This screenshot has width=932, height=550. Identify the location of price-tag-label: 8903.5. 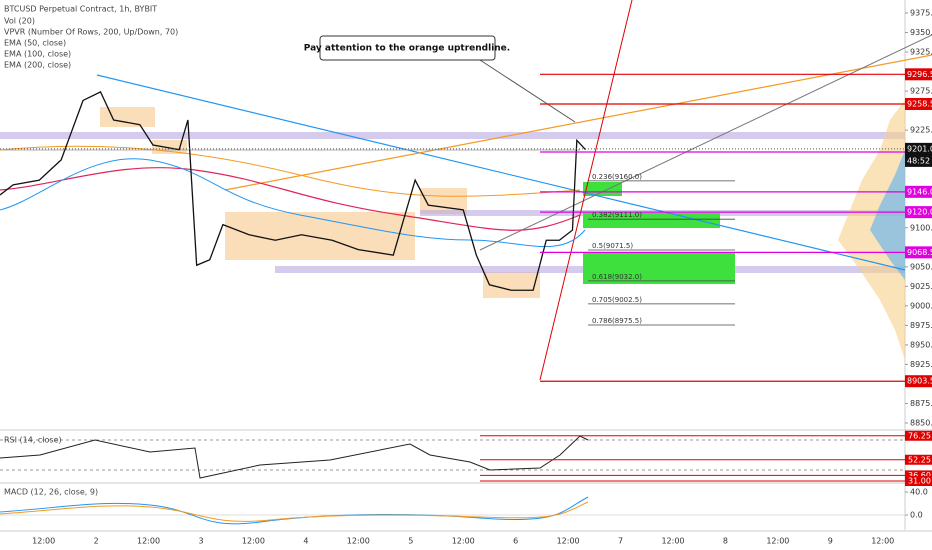
(919, 381).